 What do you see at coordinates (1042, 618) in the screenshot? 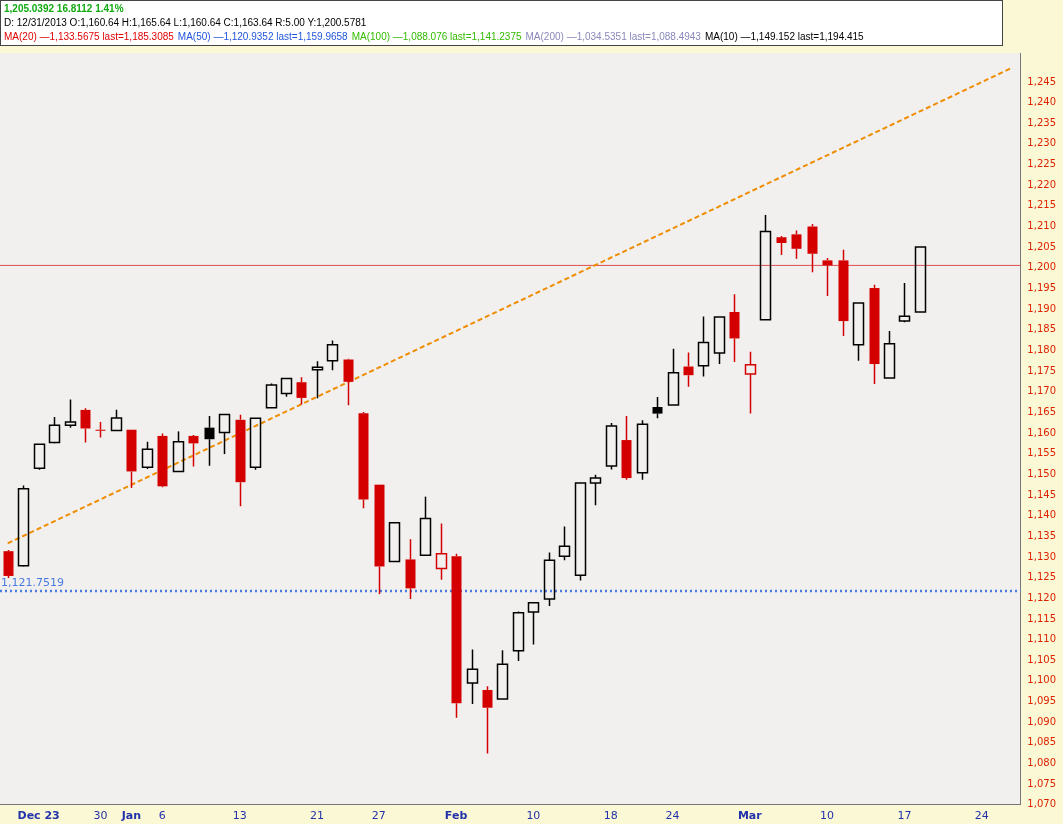
I see `y-tick-label: 1,115` at bounding box center [1042, 618].